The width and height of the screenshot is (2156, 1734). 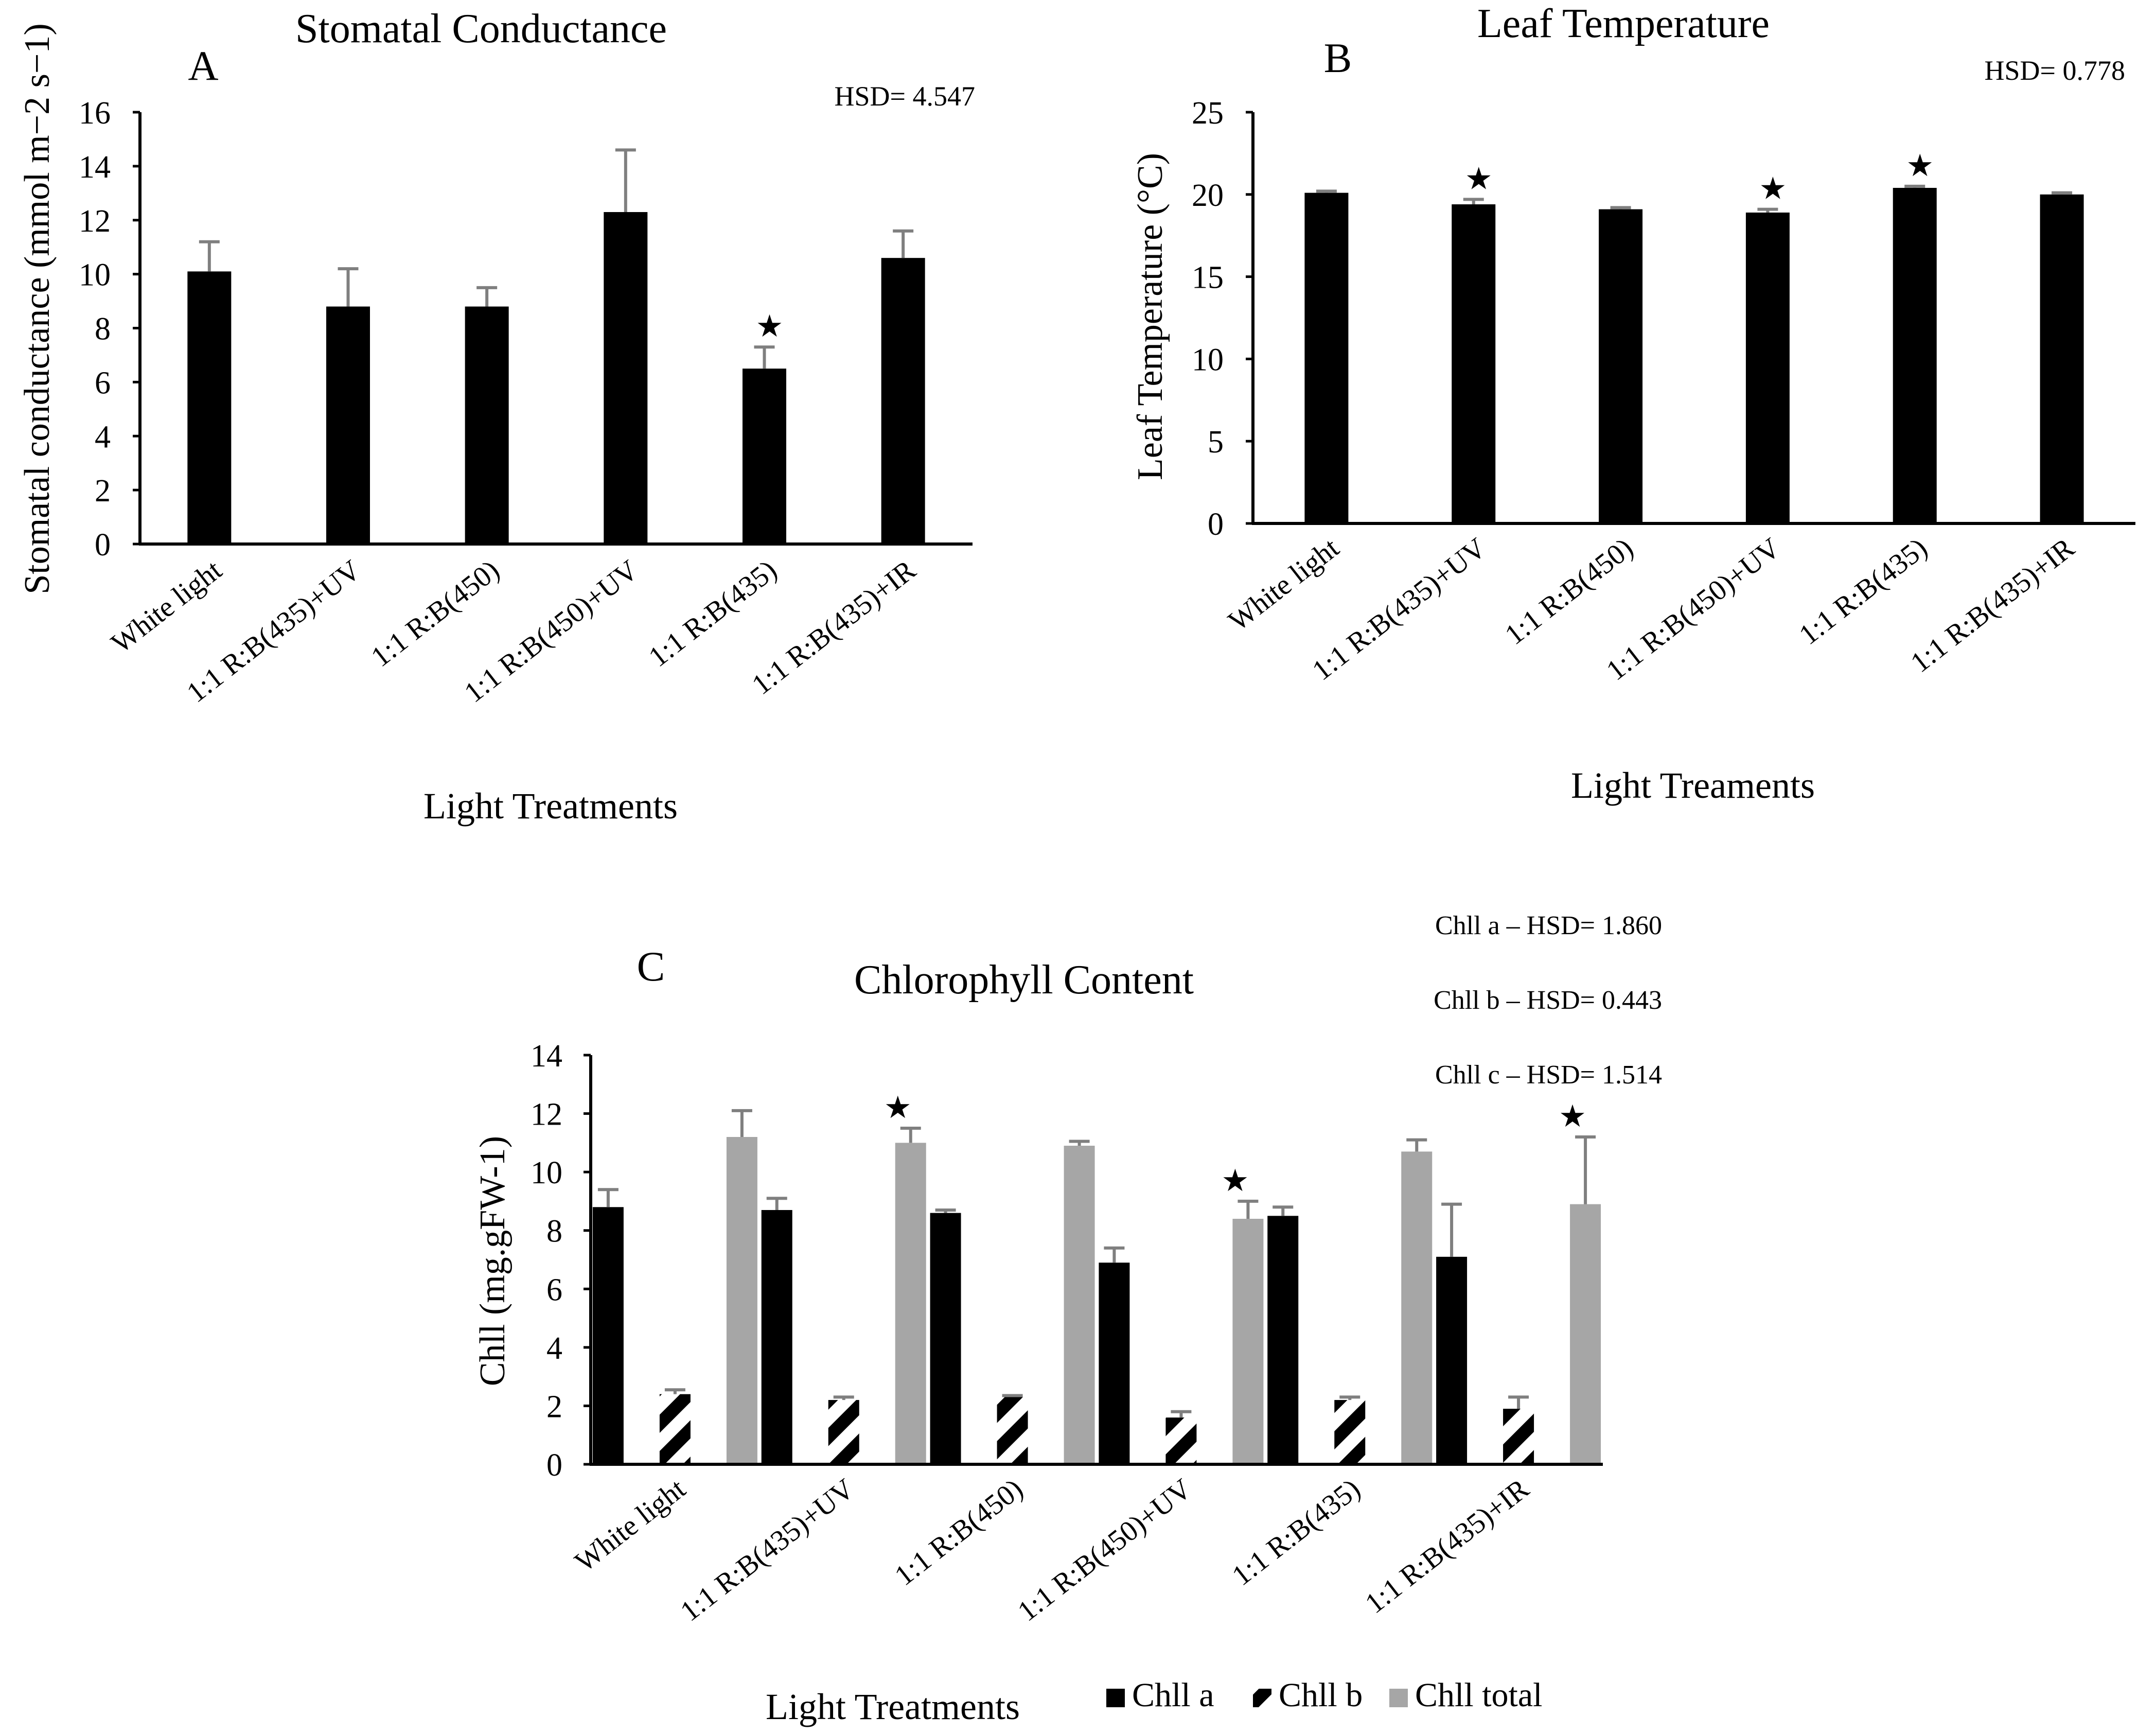 I want to click on legend-label: Chll a, so click(x=1173, y=1695).